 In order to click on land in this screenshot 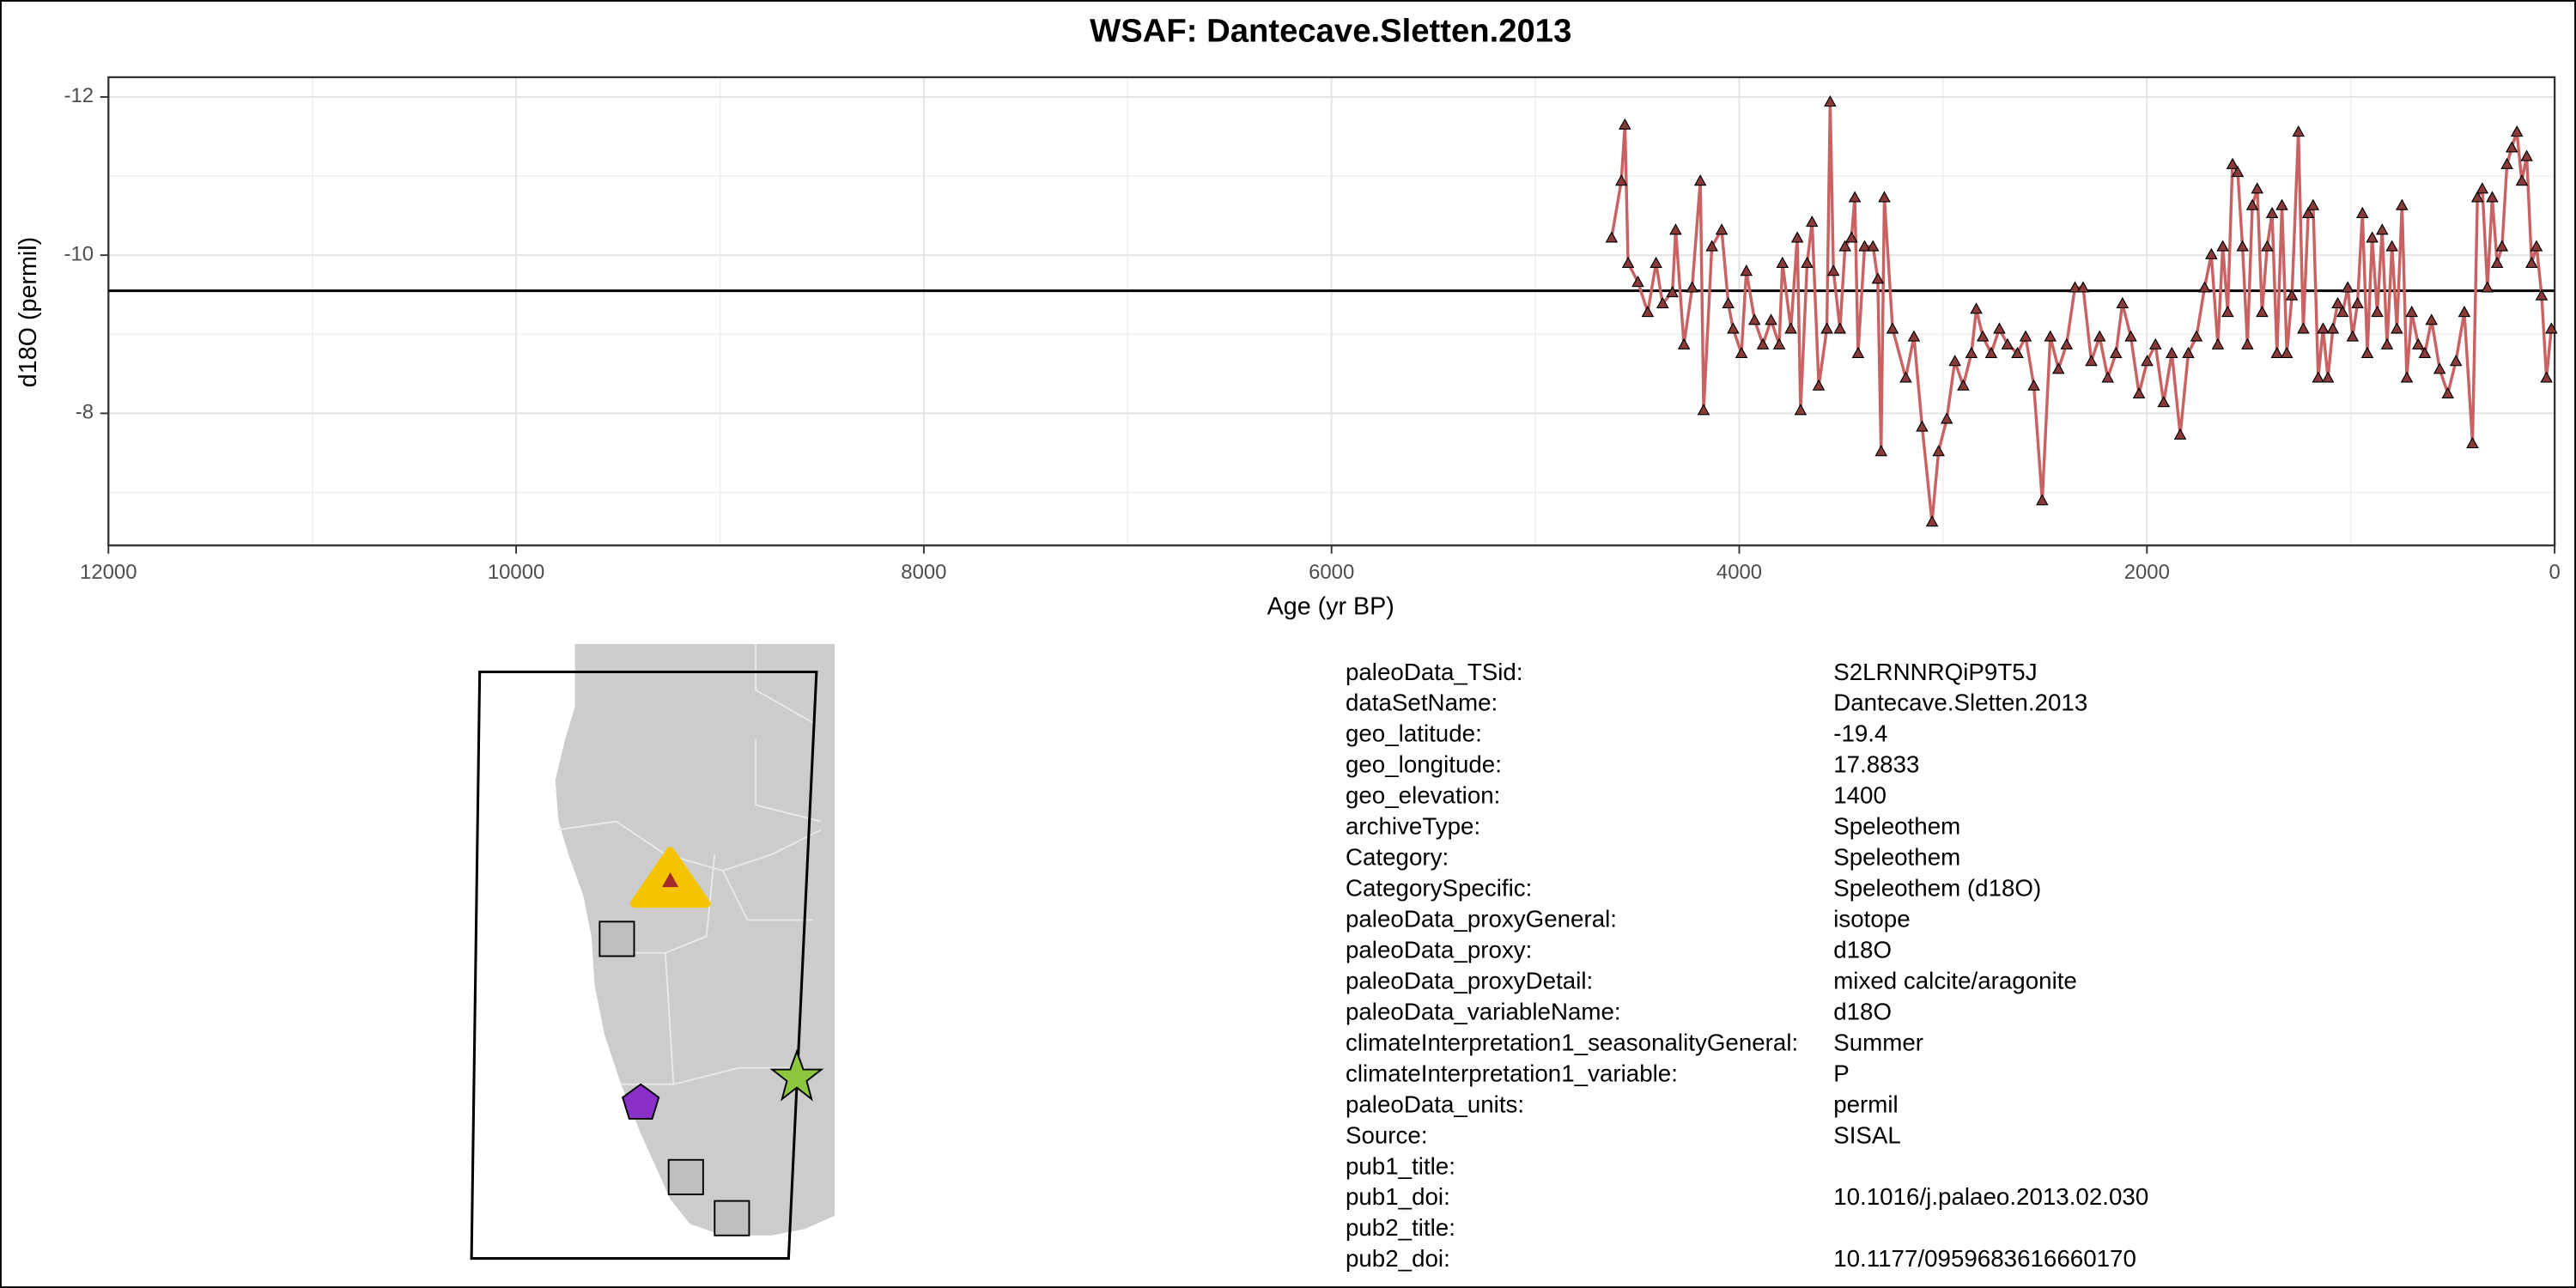, I will do `click(695, 940)`.